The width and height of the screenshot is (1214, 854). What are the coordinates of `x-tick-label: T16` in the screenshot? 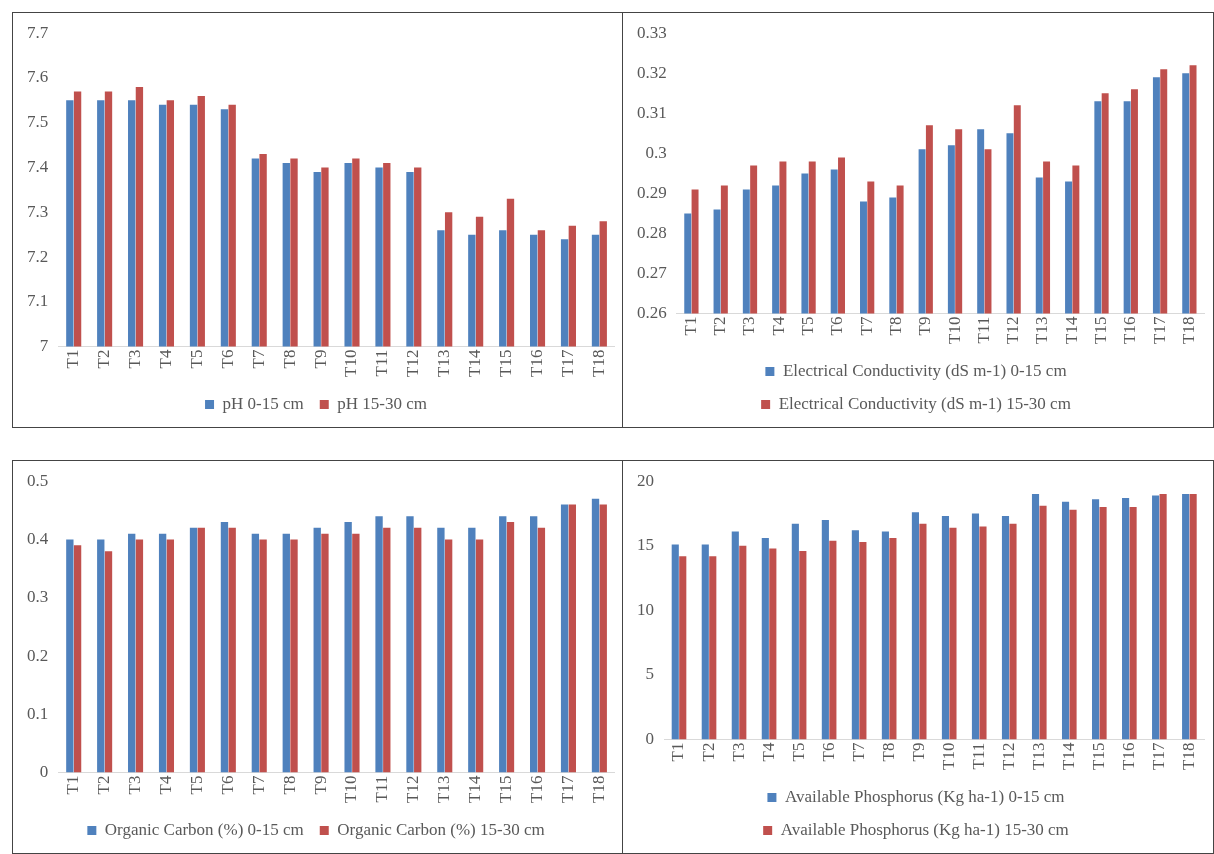 It's located at (536, 363).